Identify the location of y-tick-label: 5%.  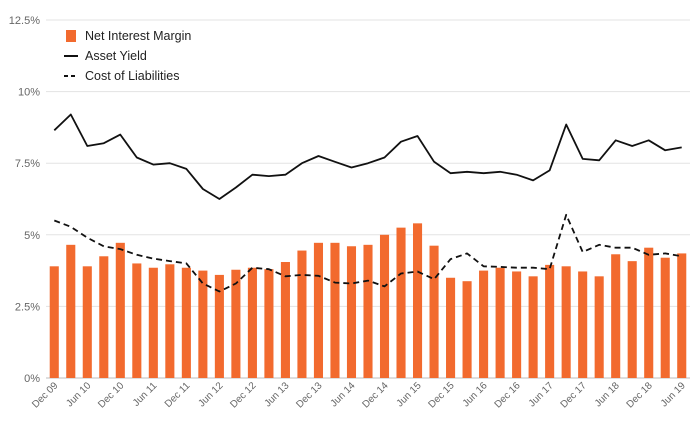
(32, 236).